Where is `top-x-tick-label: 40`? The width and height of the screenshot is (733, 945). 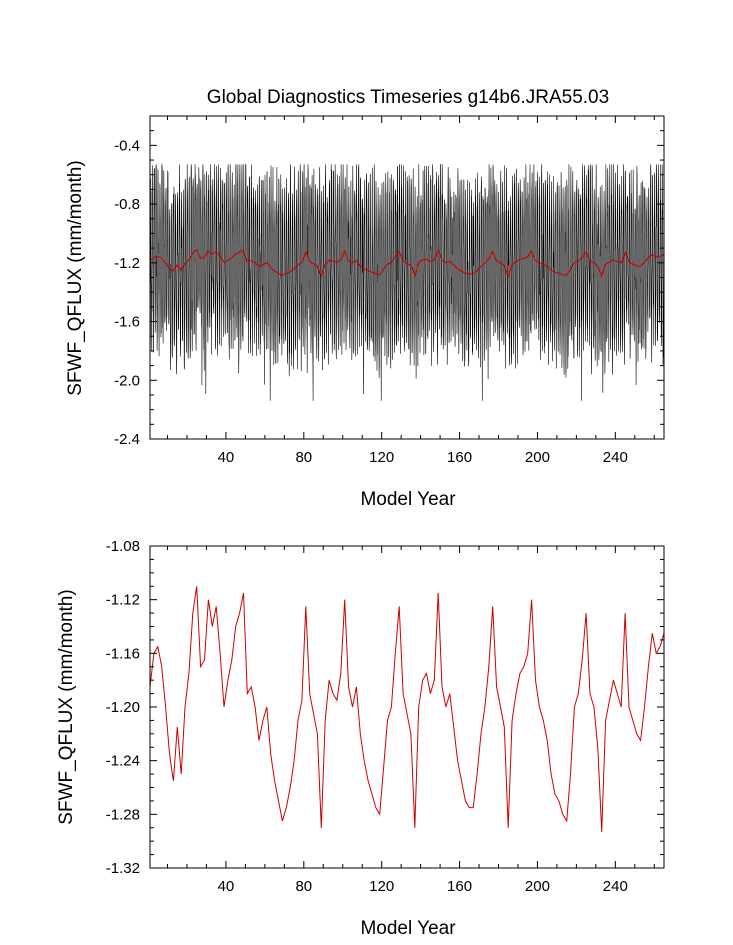 top-x-tick-label: 40 is located at coordinates (226, 457).